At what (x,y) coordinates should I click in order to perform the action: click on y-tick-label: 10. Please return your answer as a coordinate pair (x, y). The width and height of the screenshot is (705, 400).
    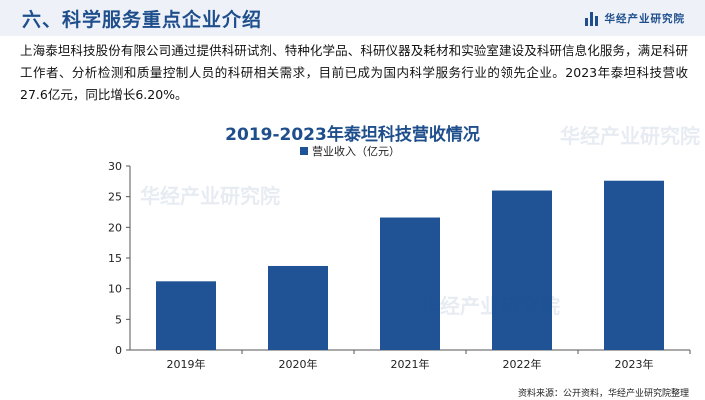
    Looking at the image, I should click on (115, 289).